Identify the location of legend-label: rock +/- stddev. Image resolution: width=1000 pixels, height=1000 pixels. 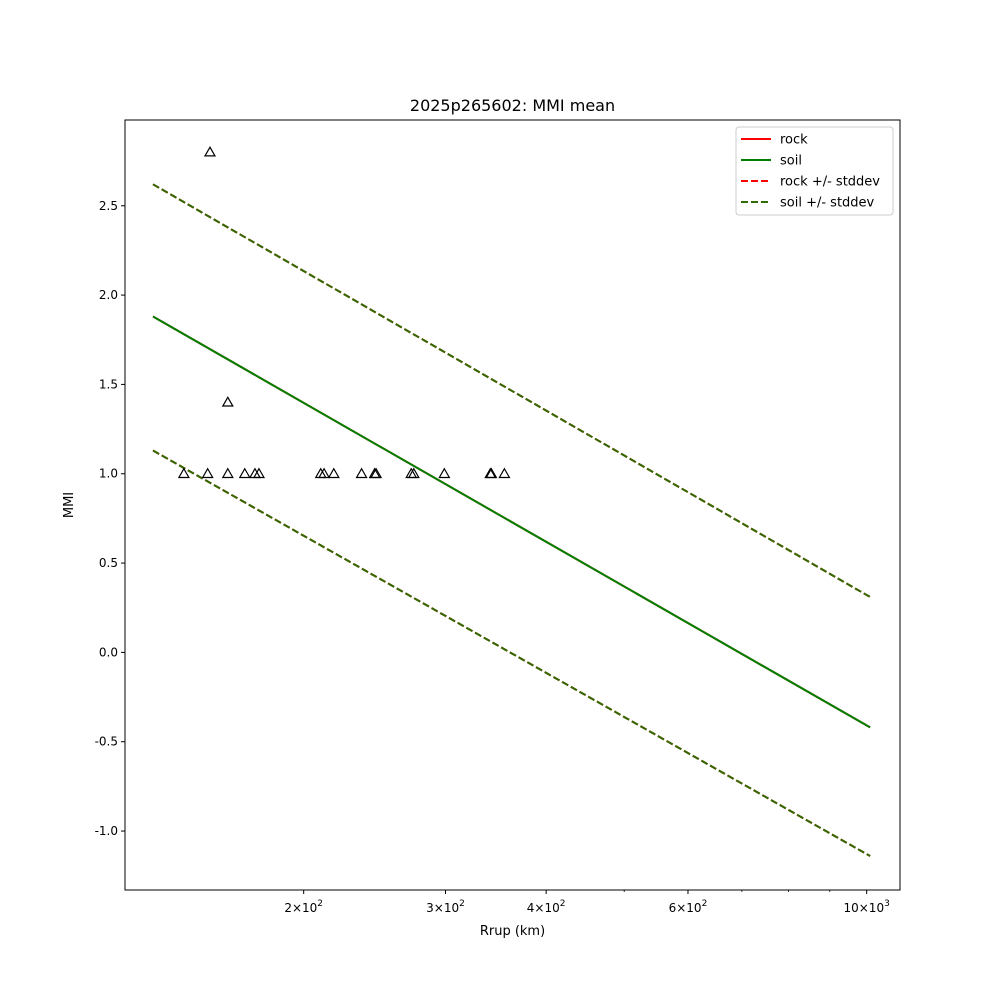
(830, 182).